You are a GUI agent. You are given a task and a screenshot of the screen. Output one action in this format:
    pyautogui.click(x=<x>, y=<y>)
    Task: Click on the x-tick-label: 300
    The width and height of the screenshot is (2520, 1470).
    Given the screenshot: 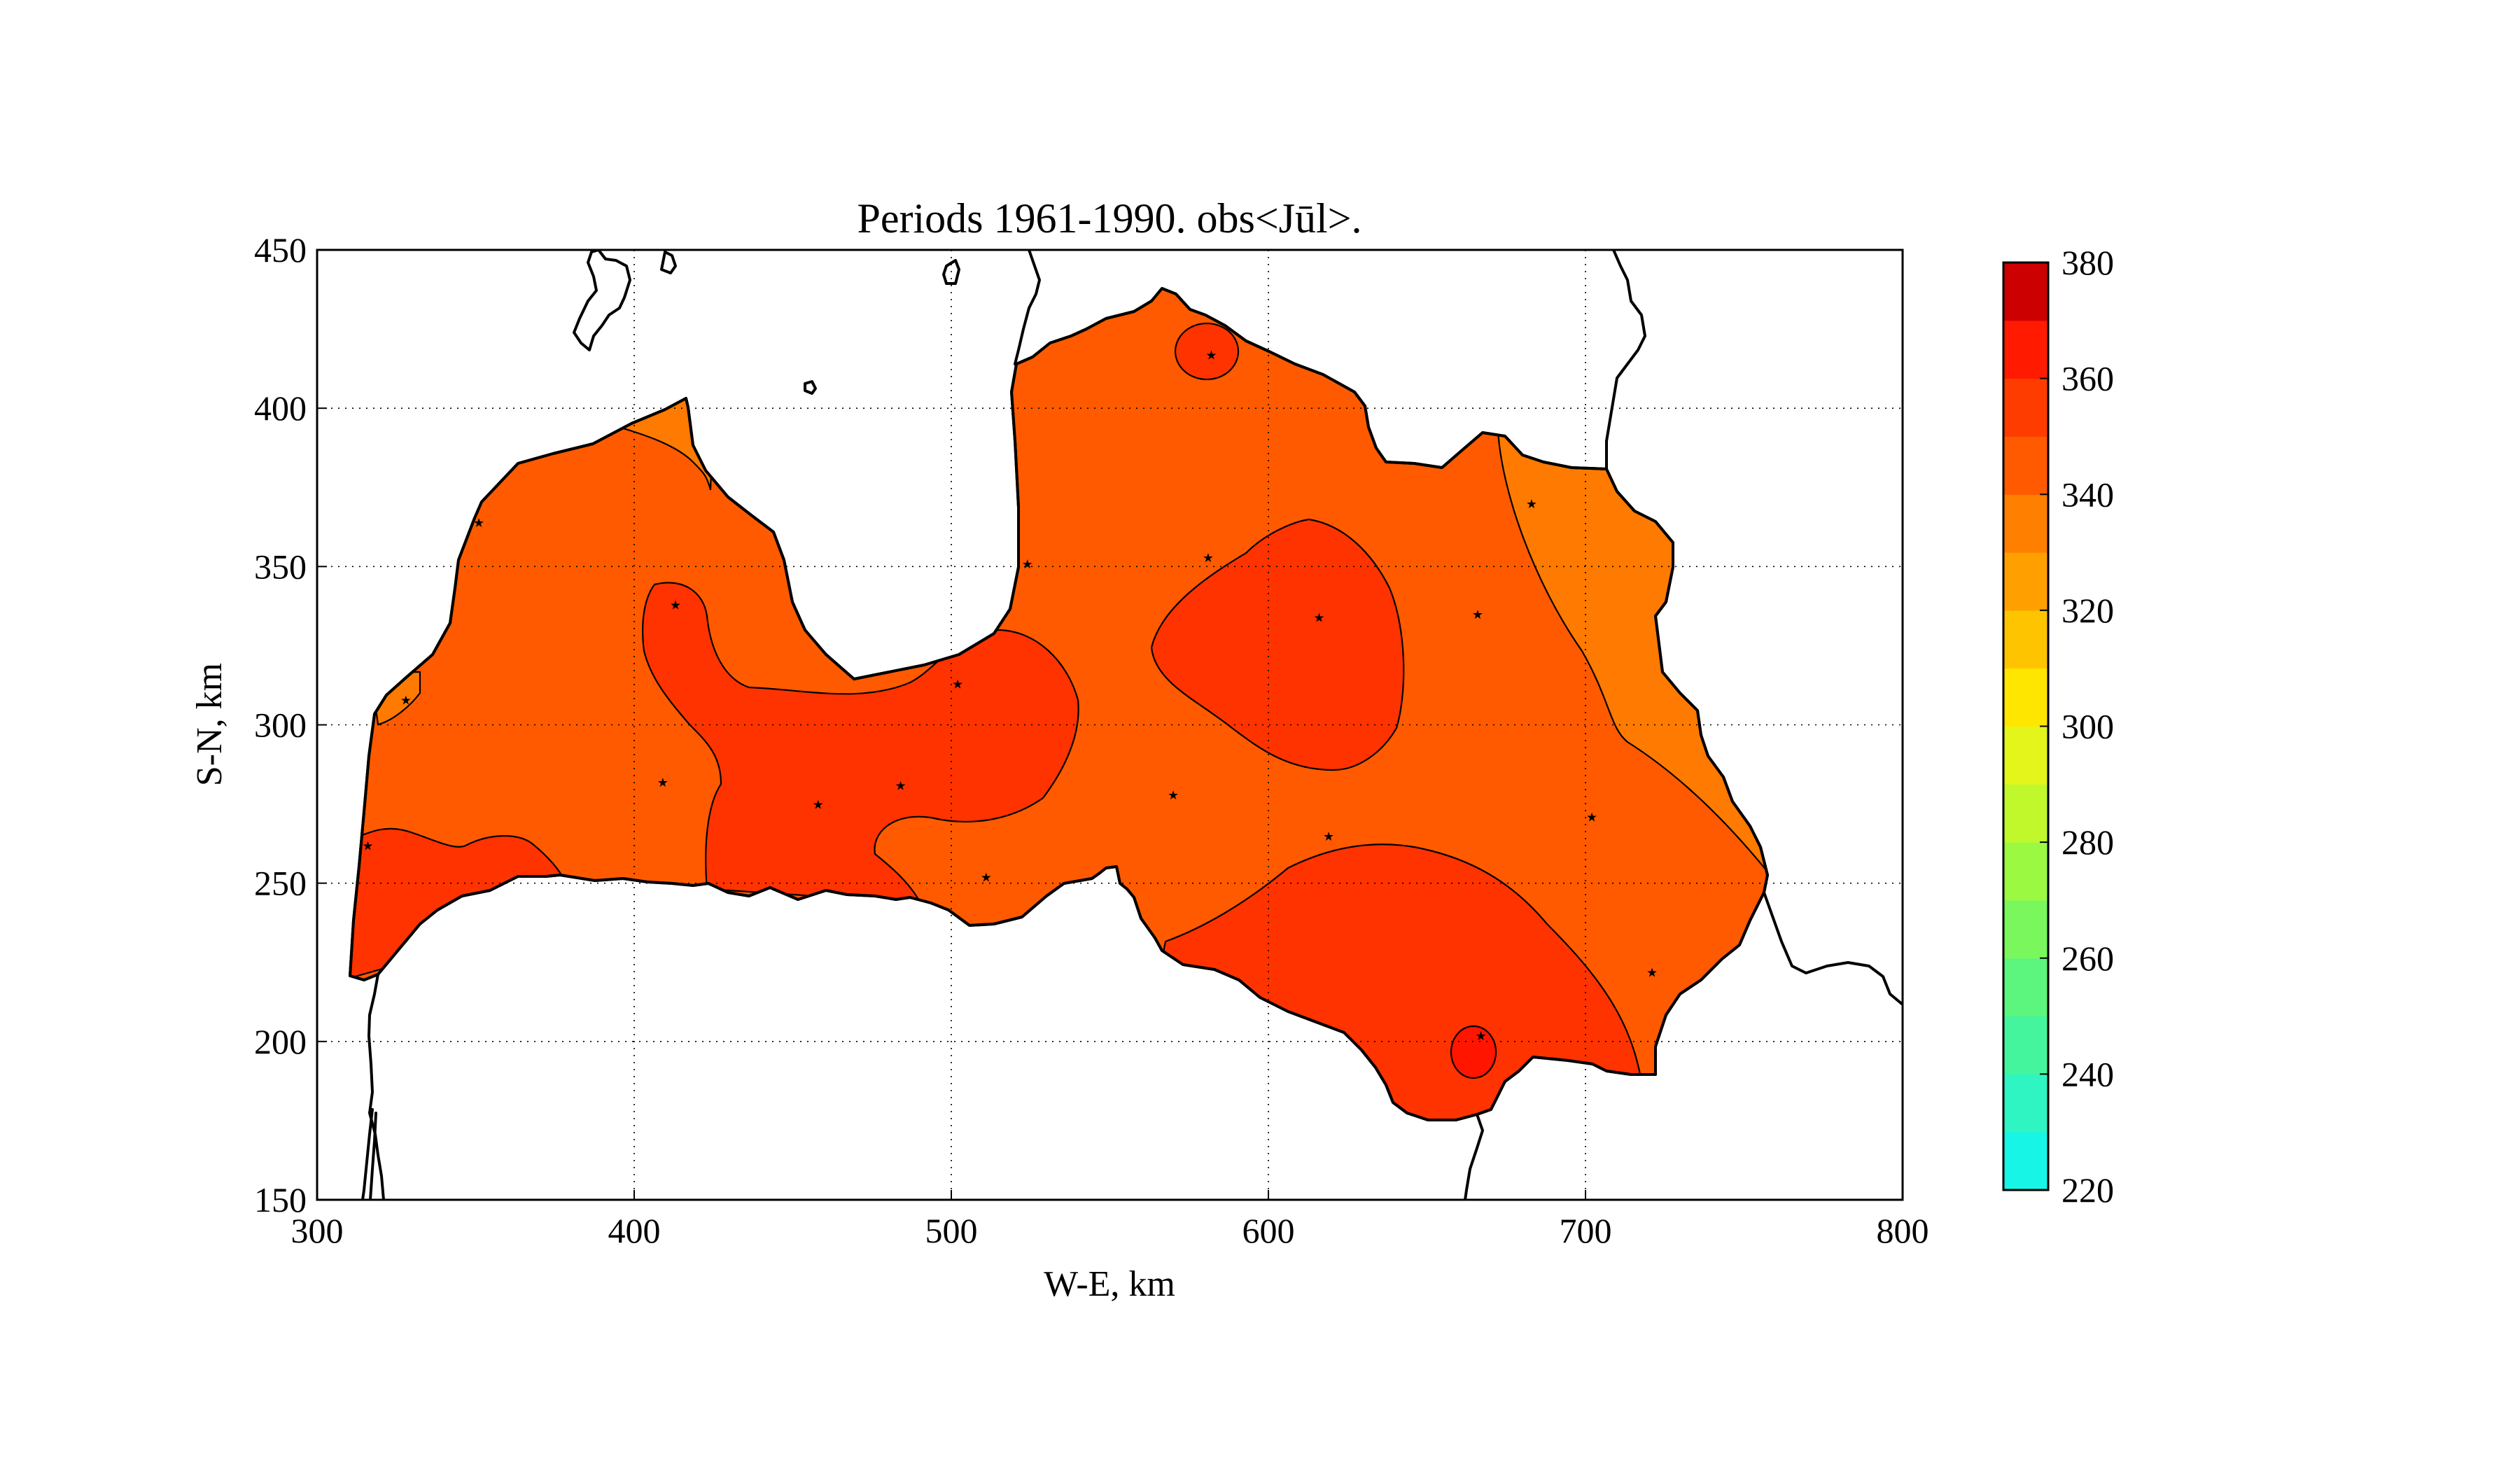 What is the action you would take?
    pyautogui.click(x=317, y=1230)
    